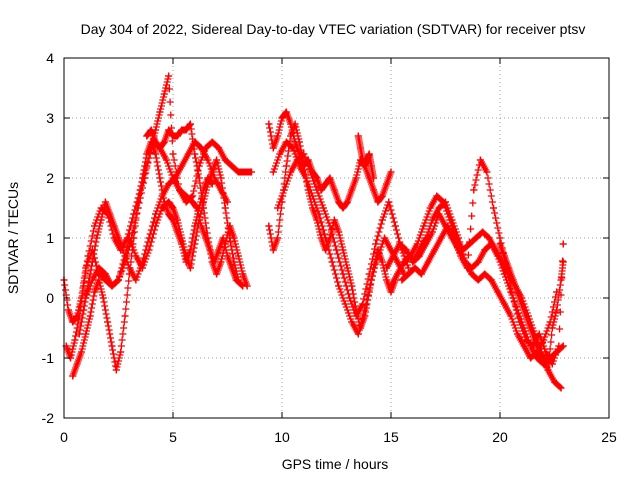  I want to click on point-markers, so click(482, 262).